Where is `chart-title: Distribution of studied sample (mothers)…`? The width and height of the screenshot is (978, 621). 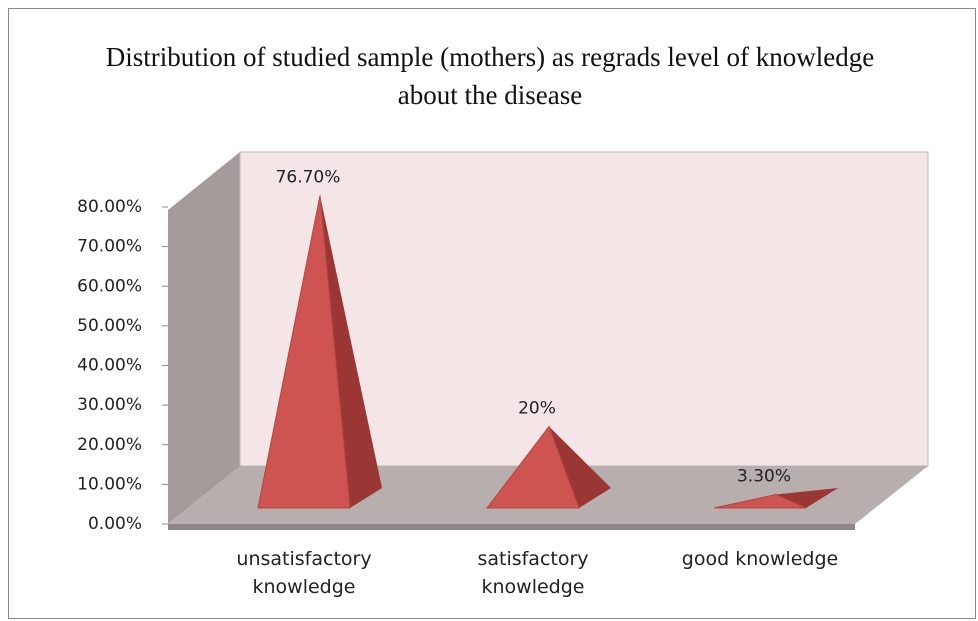
chart-title: Distribution of studied sample (mothers)… is located at coordinates (490, 76).